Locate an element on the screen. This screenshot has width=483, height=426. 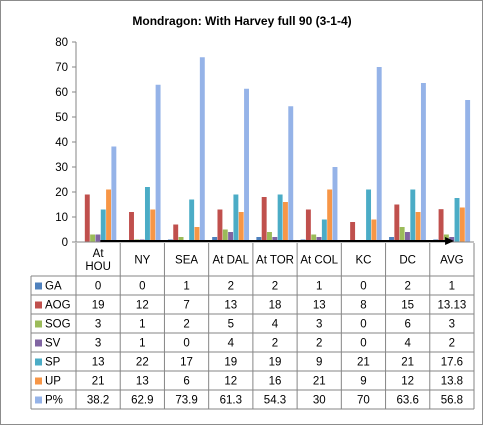
table-cell: 13.8 is located at coordinates (452, 382).